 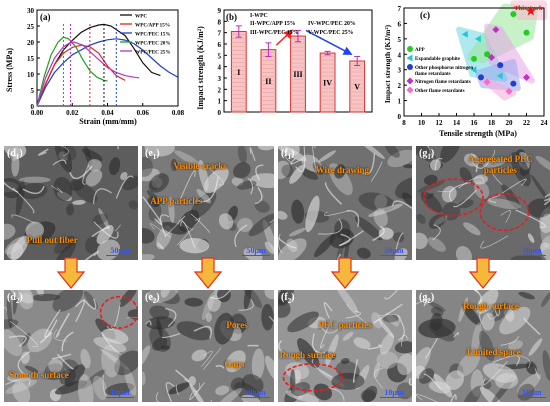 What do you see at coordinates (153, 44) in the screenshot?
I see `legend-entry: WPC/PEC 20%` at bounding box center [153, 44].